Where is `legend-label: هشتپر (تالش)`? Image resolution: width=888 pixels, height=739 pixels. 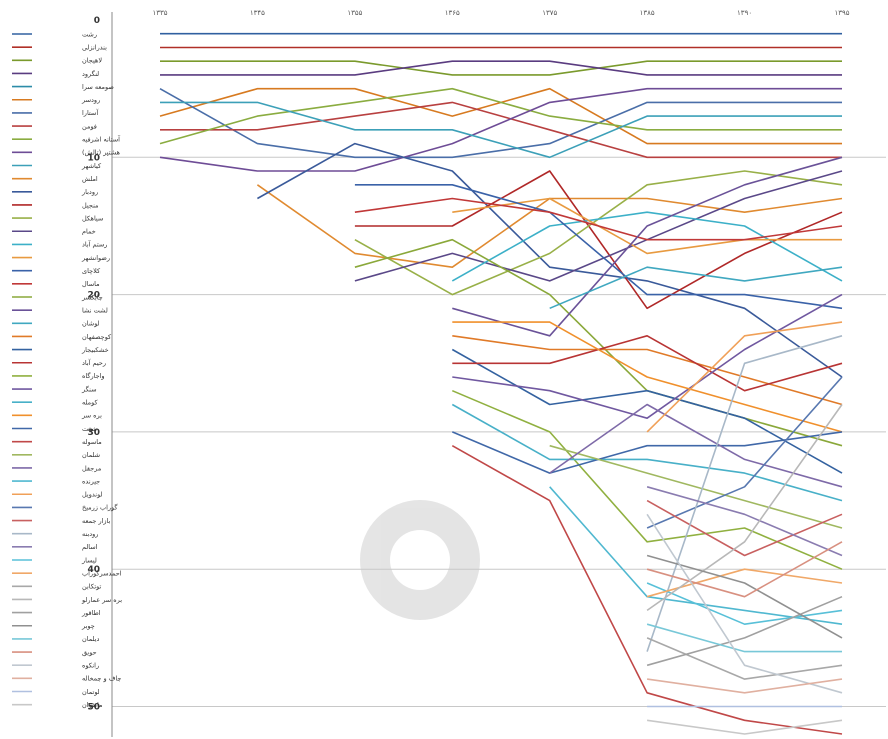 legend-label: هشتپر (تالش) is located at coordinates (101, 153).